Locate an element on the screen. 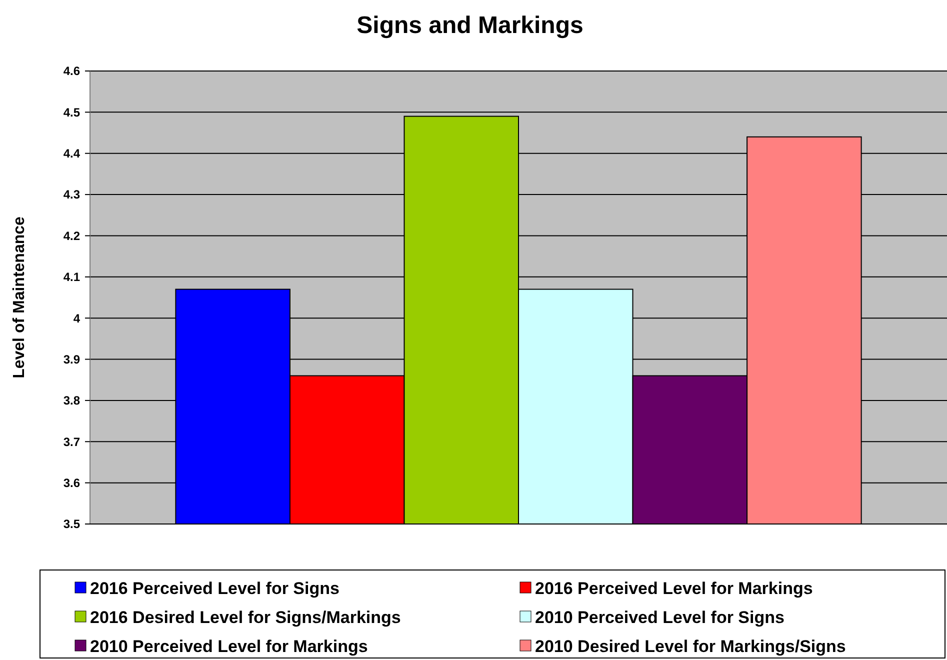  y-tick-label: 3.6 is located at coordinates (71, 483).